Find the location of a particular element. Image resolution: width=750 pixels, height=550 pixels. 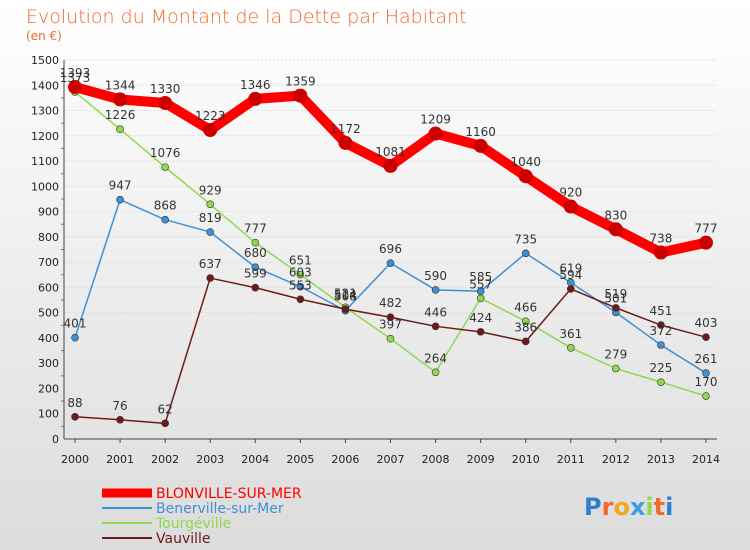

legend-label: Benerville-sur-Mer is located at coordinates (220, 509).